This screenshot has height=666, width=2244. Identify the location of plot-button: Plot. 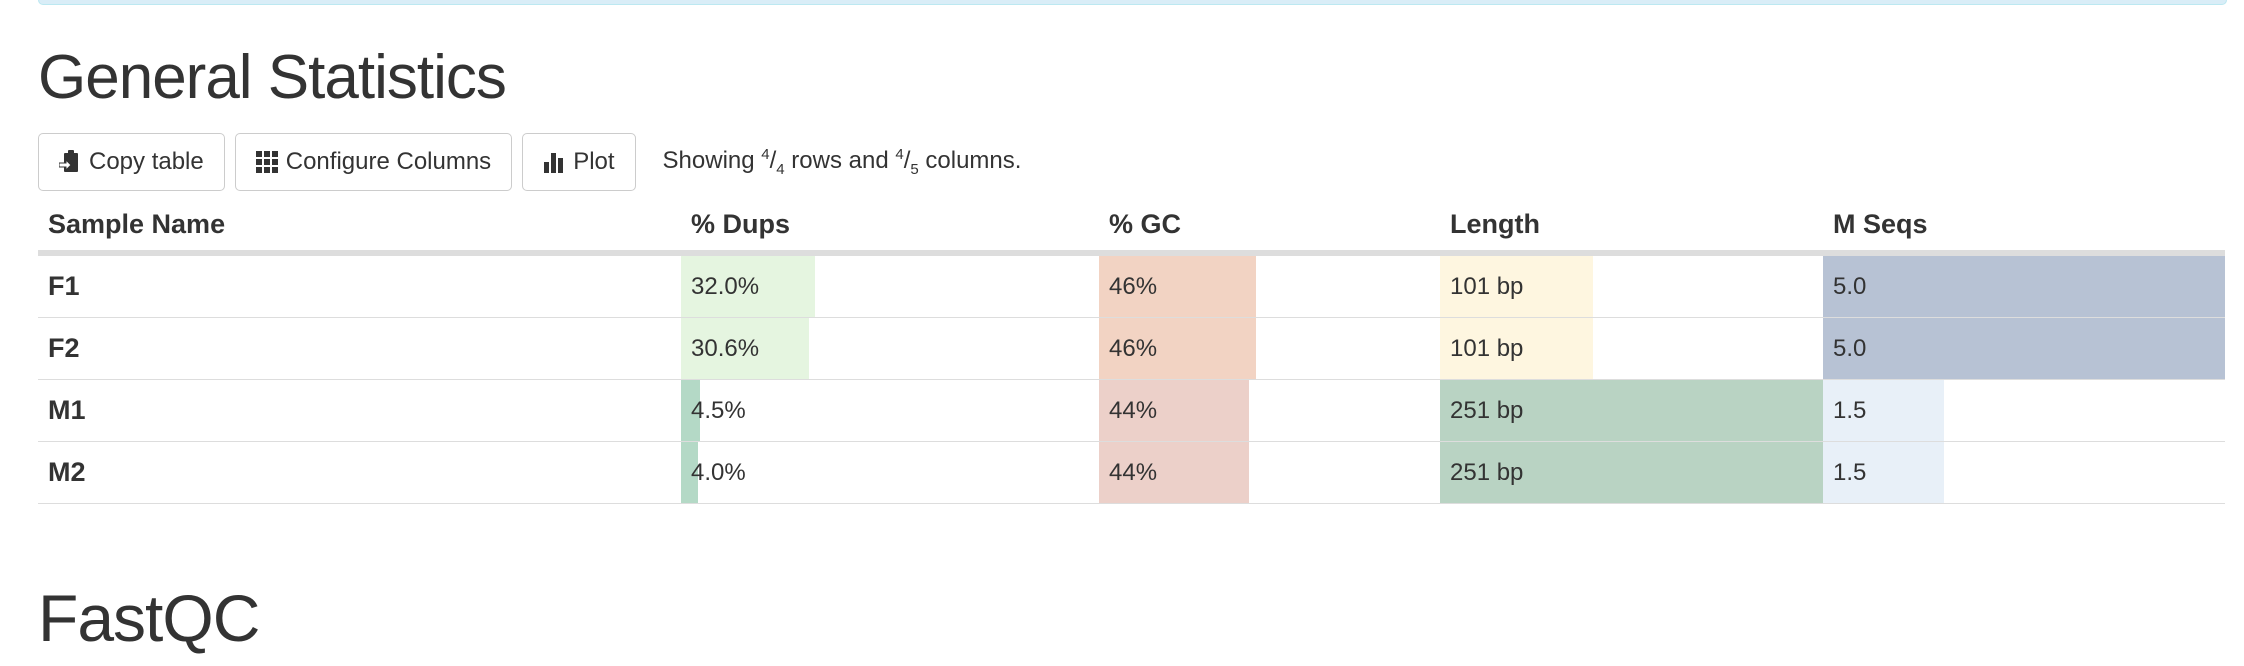
(579, 162).